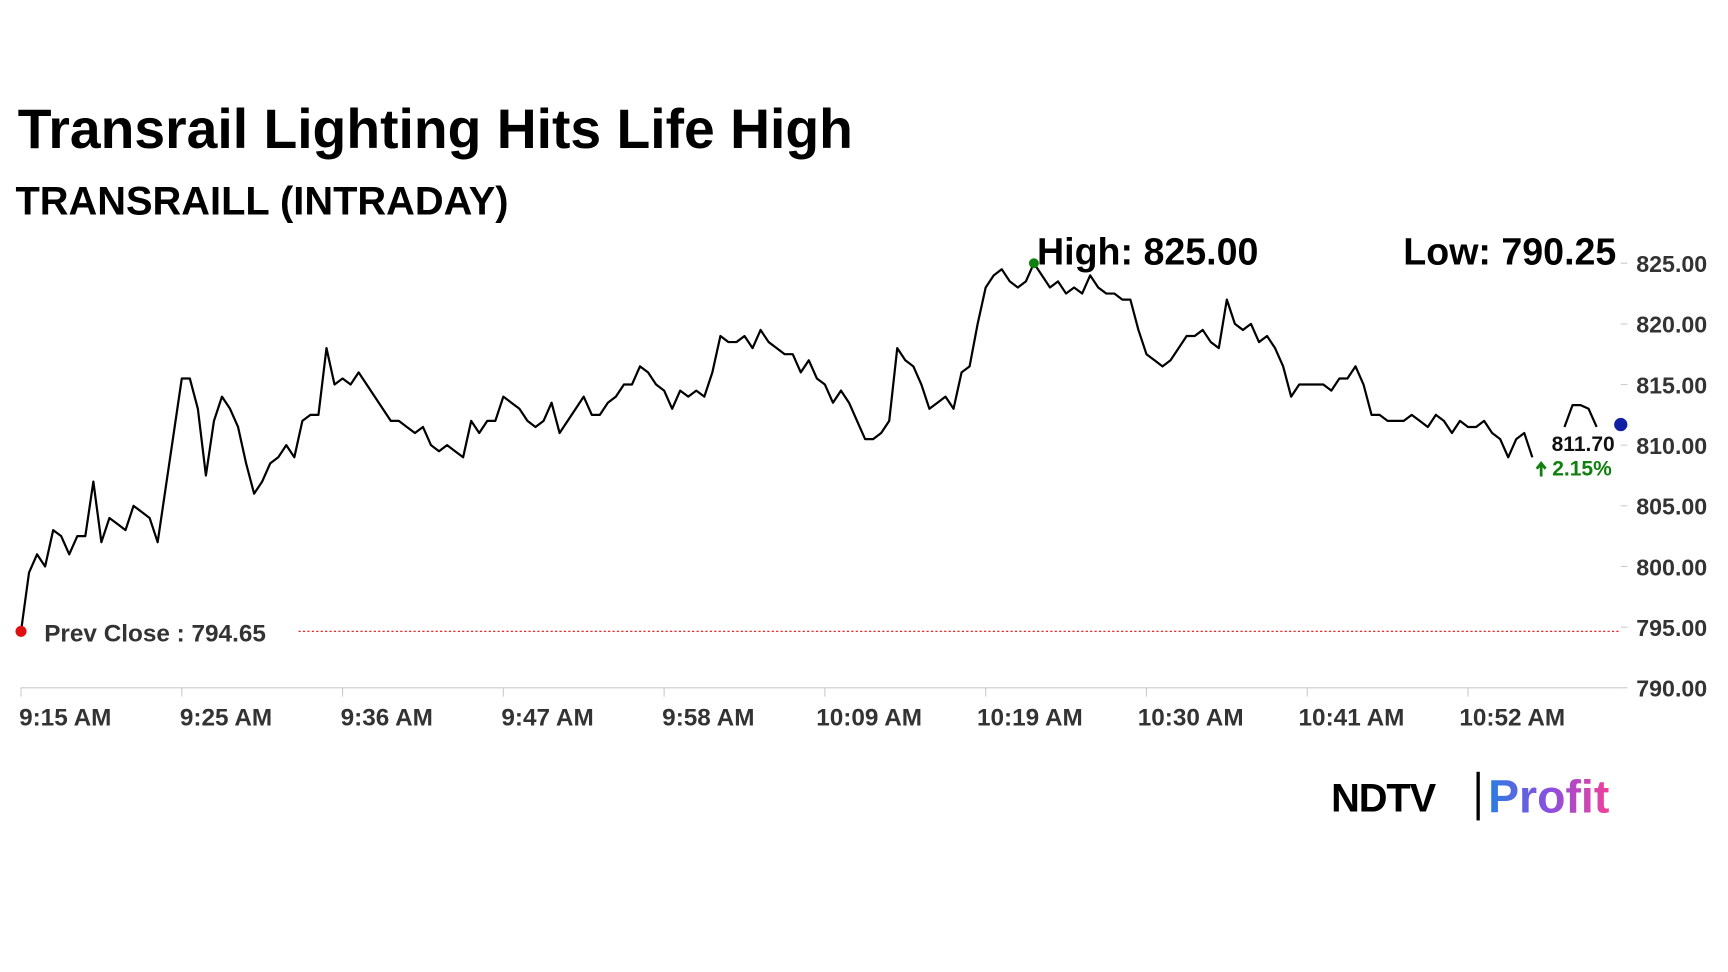 The image size is (1728, 972). What do you see at coordinates (1541, 469) in the screenshot?
I see `up-arrow` at bounding box center [1541, 469].